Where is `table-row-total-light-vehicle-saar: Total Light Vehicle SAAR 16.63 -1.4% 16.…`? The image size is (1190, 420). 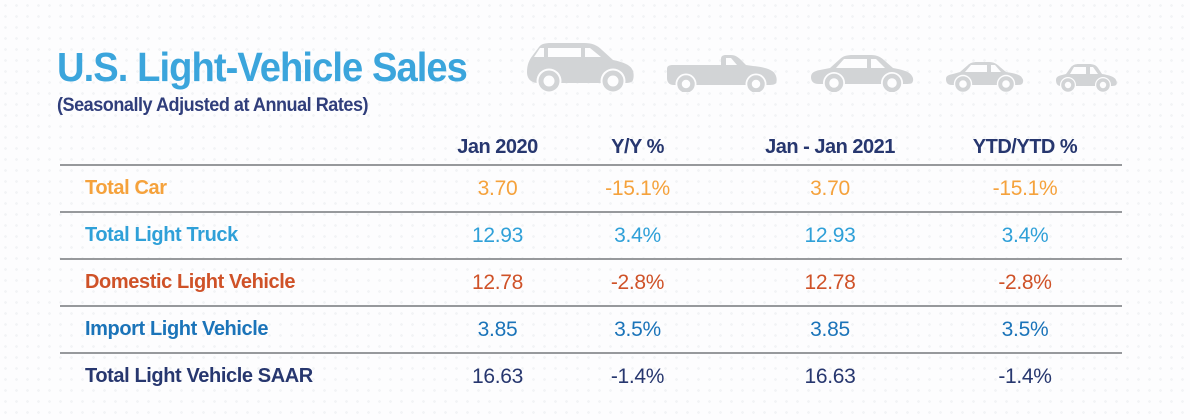 table-row-total-light-vehicle-saar: Total Light Vehicle SAAR 16.63 -1.4% 16.… is located at coordinates (591, 375).